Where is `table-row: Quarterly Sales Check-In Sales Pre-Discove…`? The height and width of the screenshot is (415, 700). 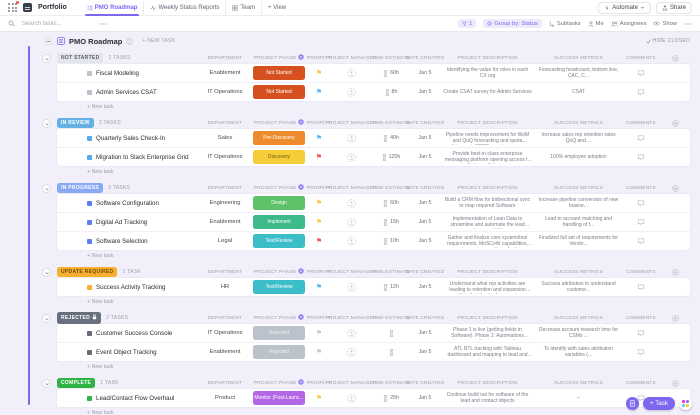
table-row: Quarterly Sales Check-In Sales Pre-Discove… is located at coordinates (373, 138).